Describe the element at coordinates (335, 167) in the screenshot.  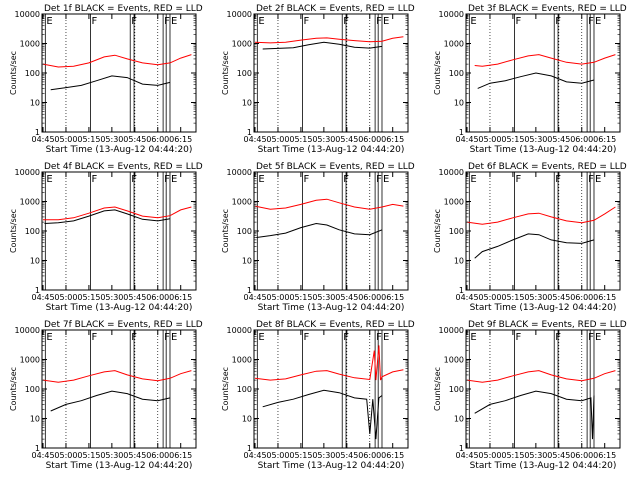
I see `chart-title: Det 5f BLACK = Events, RED = LLD` at that location.